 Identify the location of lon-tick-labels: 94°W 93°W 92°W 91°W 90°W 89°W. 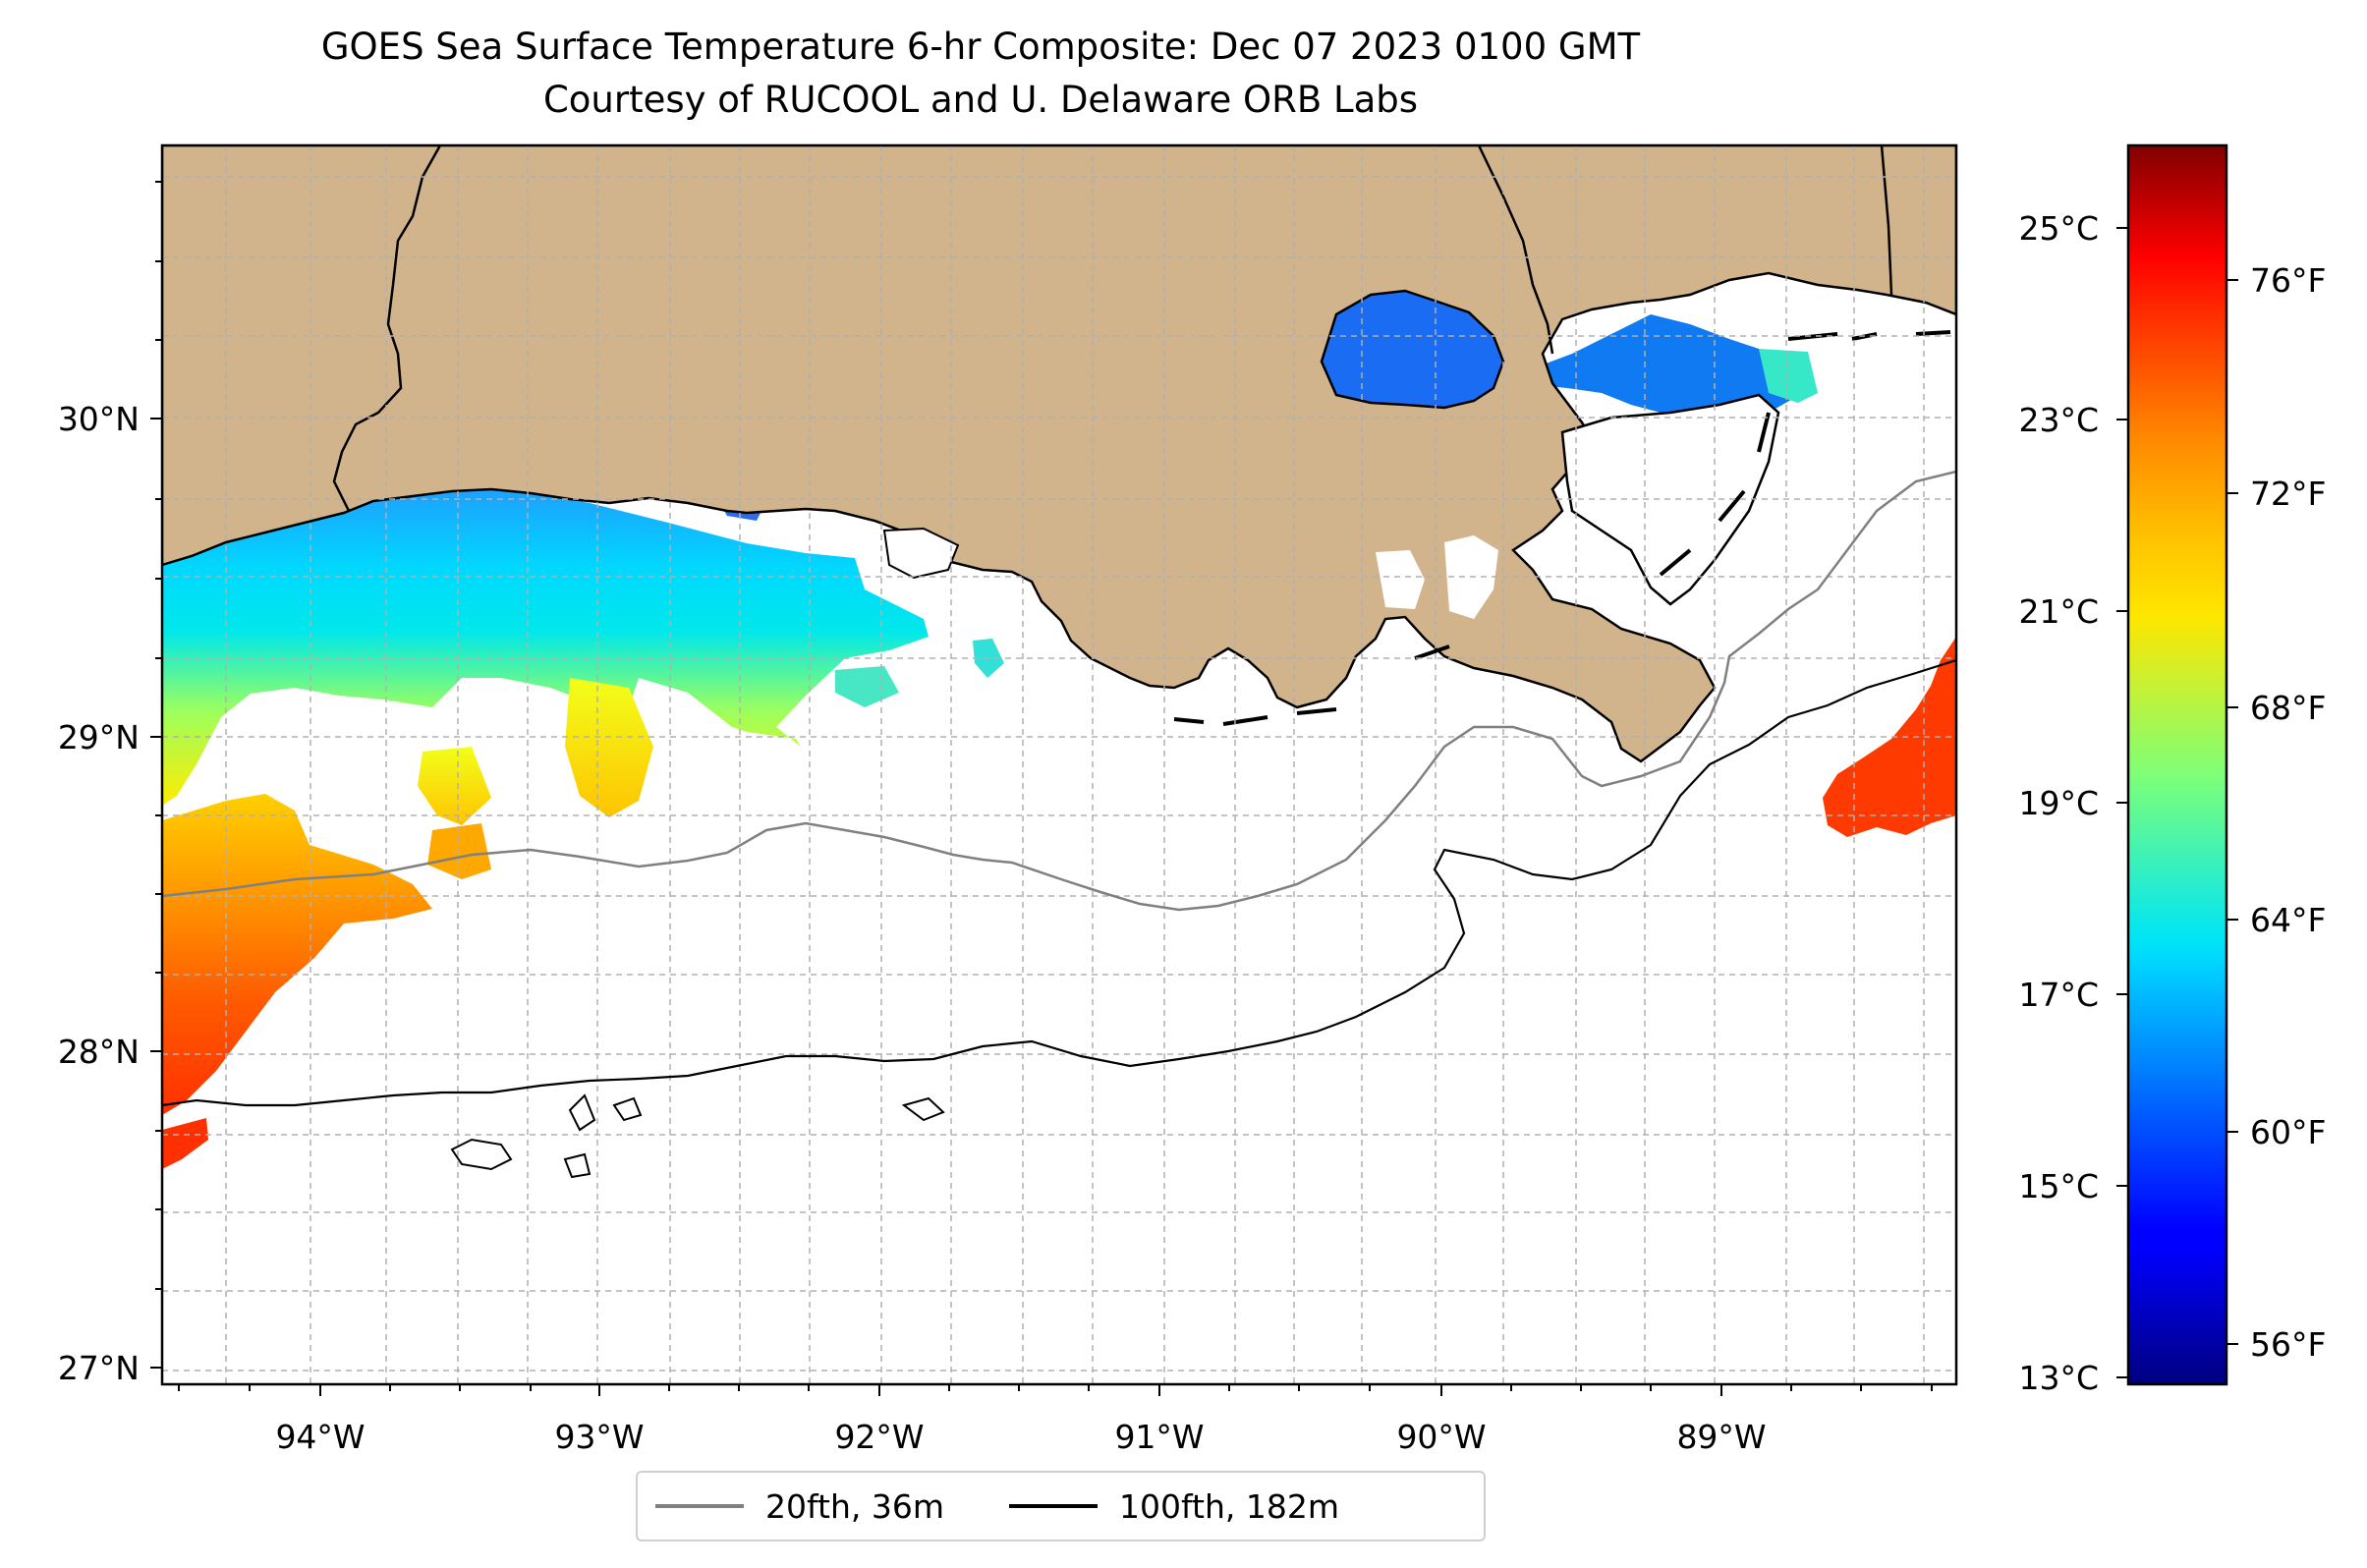
(1021, 1437).